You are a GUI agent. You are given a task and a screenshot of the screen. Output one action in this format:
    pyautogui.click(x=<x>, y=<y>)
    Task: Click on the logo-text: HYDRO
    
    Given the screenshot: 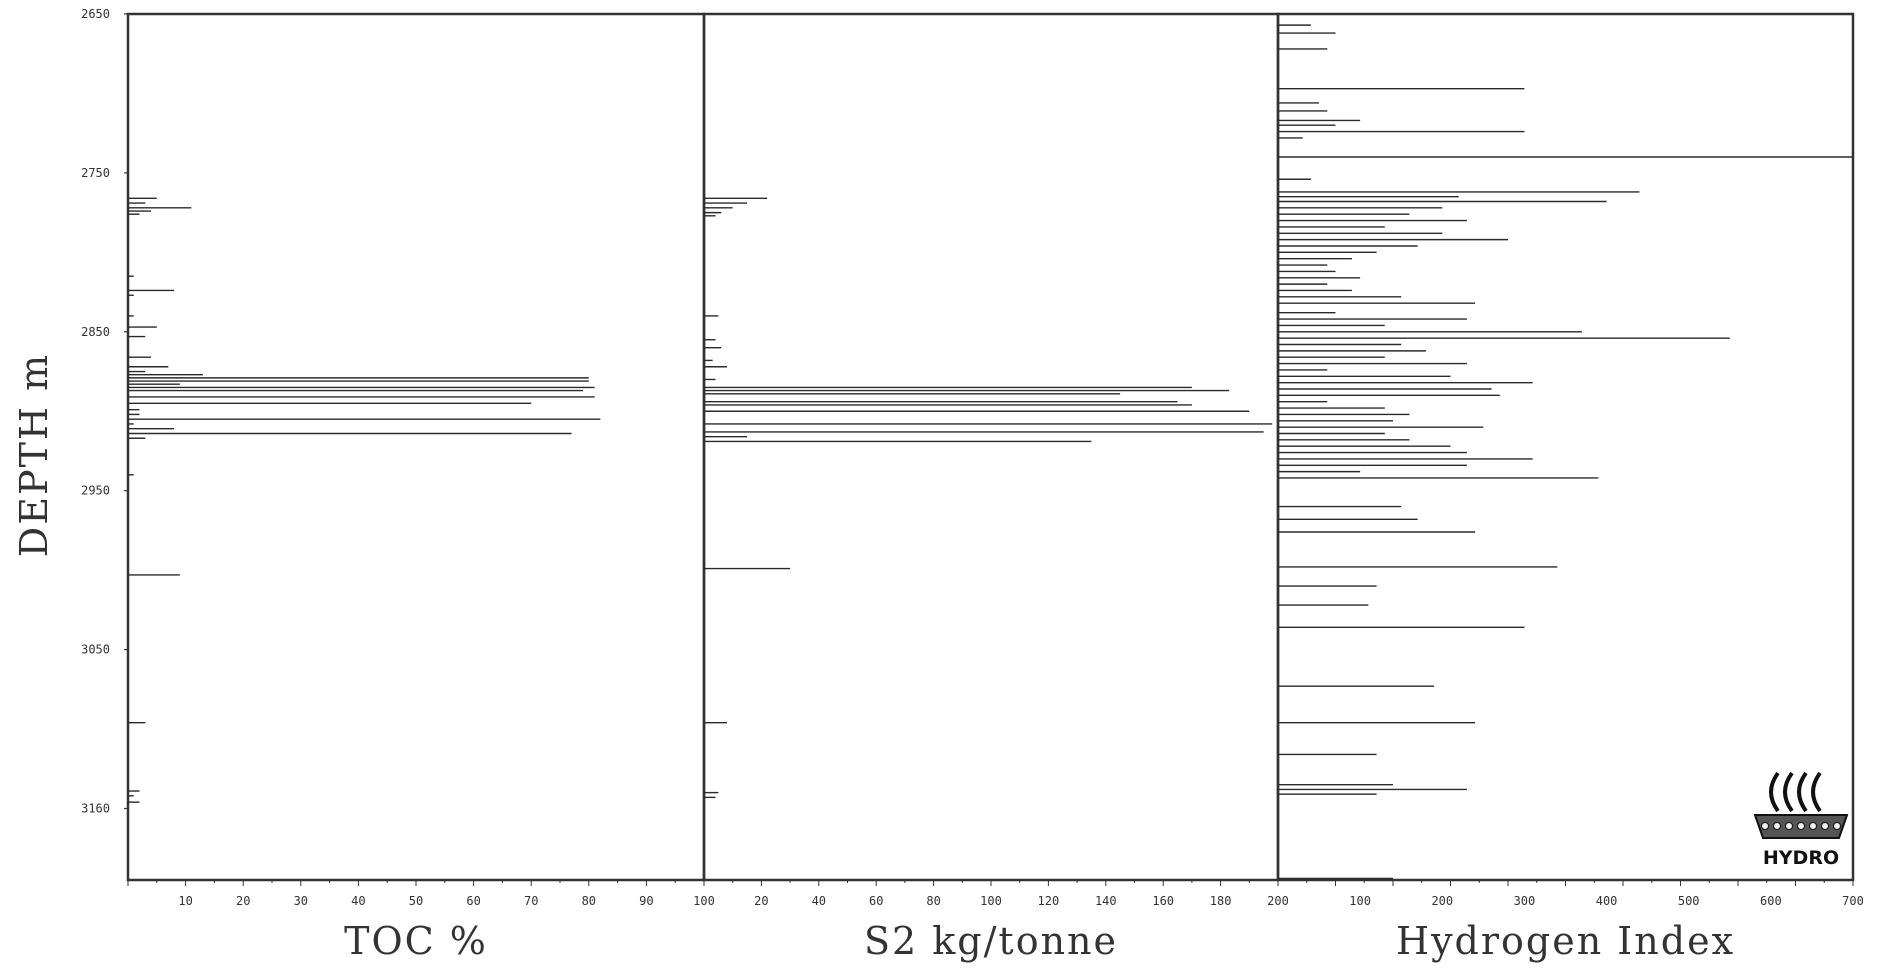 What is the action you would take?
    pyautogui.click(x=1801, y=858)
    